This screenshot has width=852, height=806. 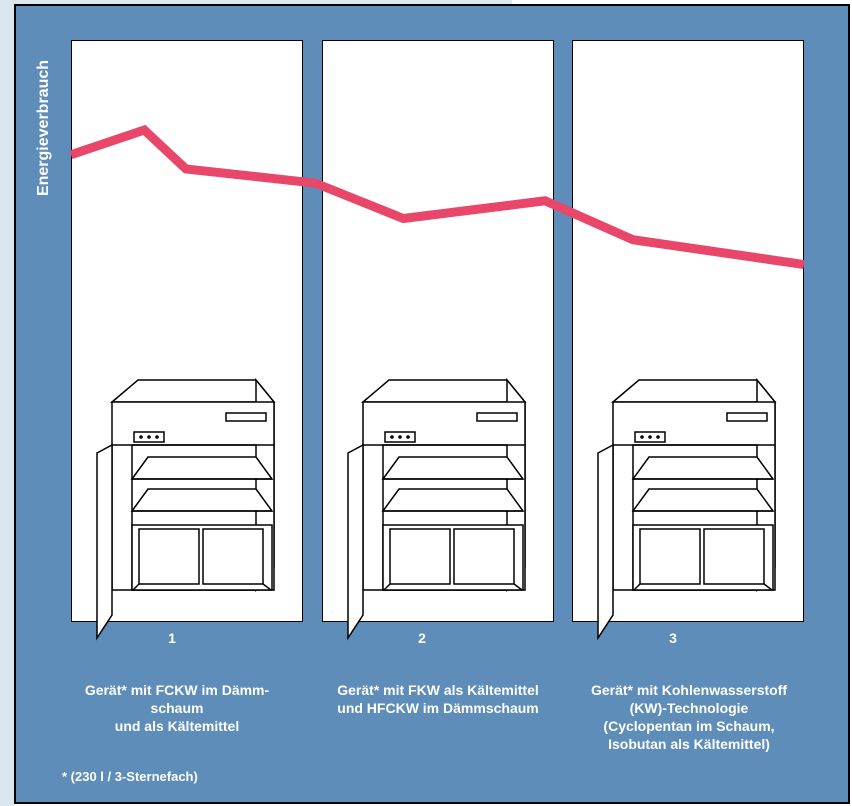 I want to click on footnote: * (230 l / 3-Sternefach), so click(x=130, y=776).